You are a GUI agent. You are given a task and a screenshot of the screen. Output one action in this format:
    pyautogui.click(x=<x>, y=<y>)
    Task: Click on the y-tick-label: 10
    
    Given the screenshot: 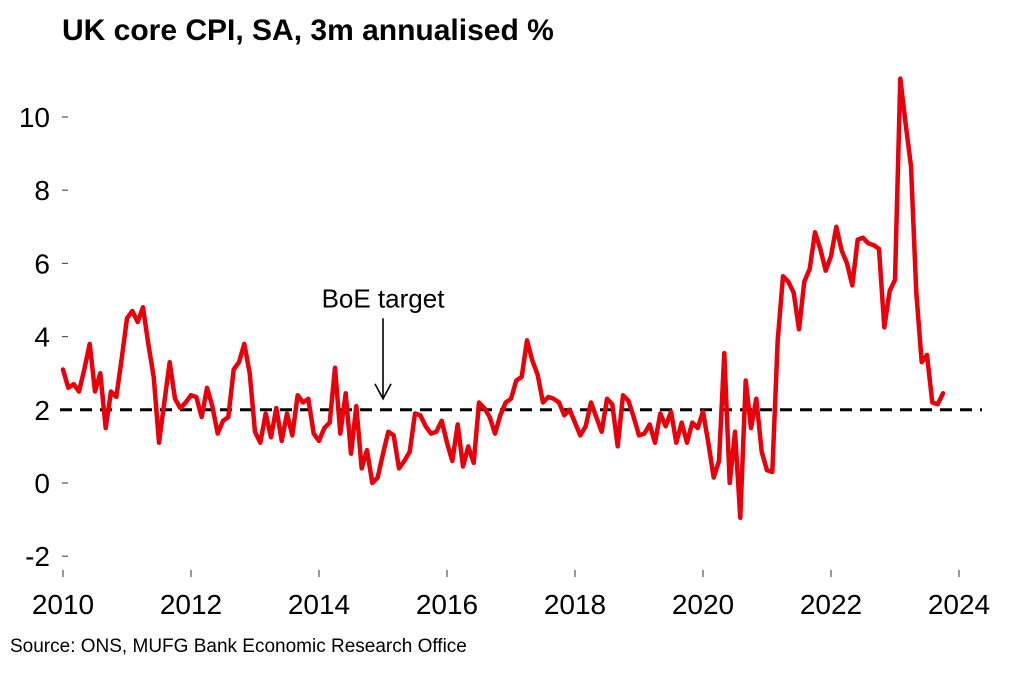 What is the action you would take?
    pyautogui.click(x=34, y=117)
    